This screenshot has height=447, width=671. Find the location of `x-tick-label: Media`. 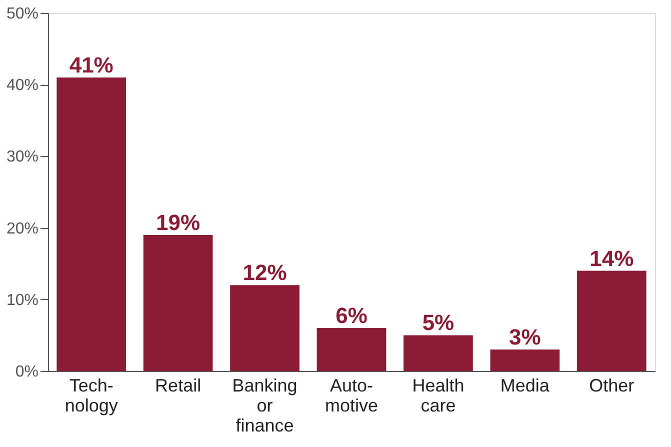

x-tick-label: Media is located at coordinates (525, 386).